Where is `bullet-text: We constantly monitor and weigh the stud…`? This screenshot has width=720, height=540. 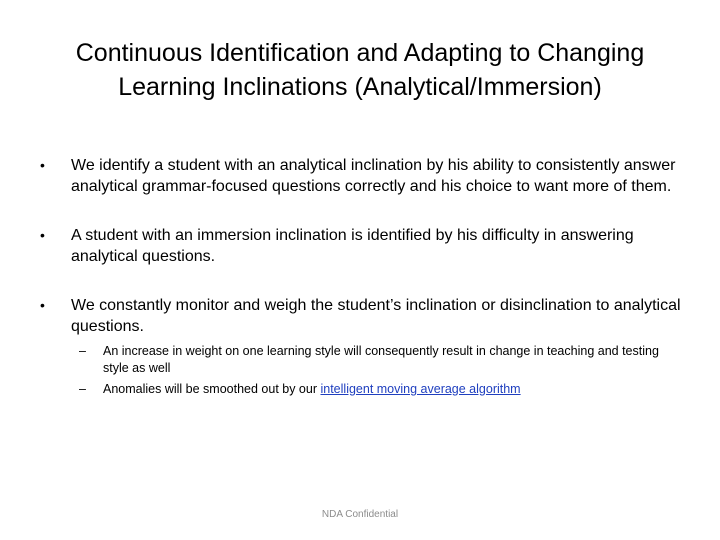
bullet-text: We constantly monitor and weigh the stud… is located at coordinates (376, 316).